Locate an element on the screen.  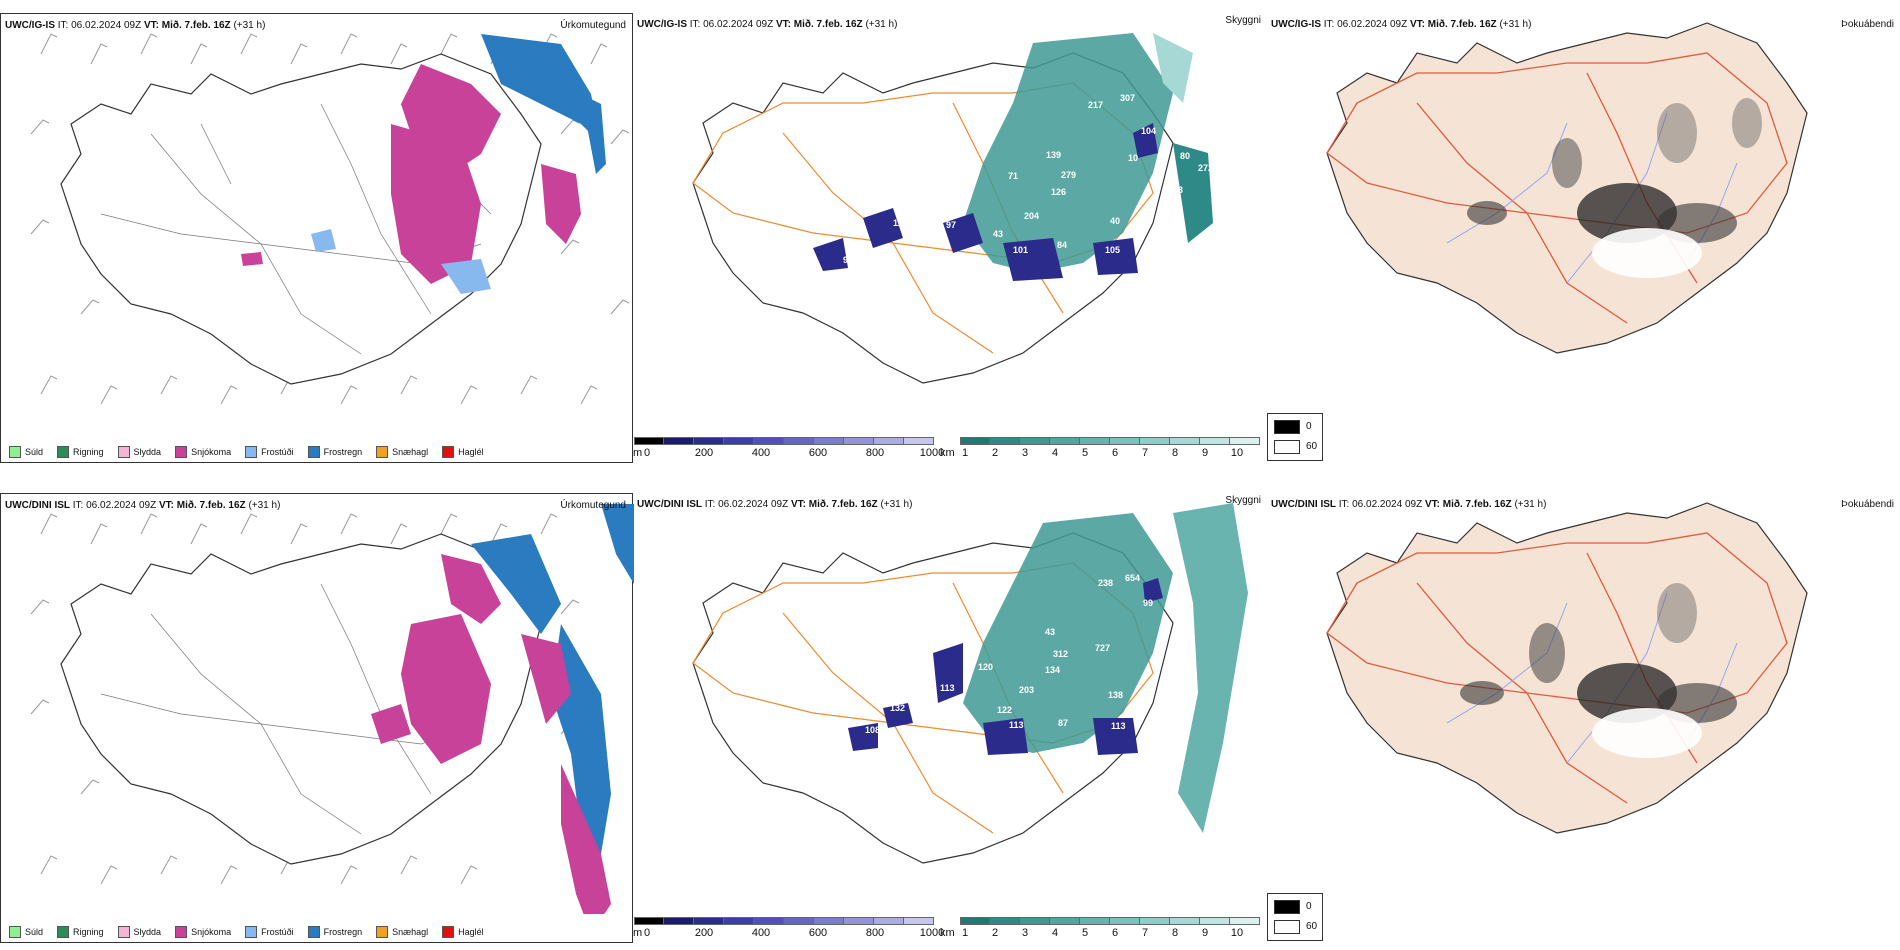
cloud-base-label: 84 is located at coordinates (1062, 245).